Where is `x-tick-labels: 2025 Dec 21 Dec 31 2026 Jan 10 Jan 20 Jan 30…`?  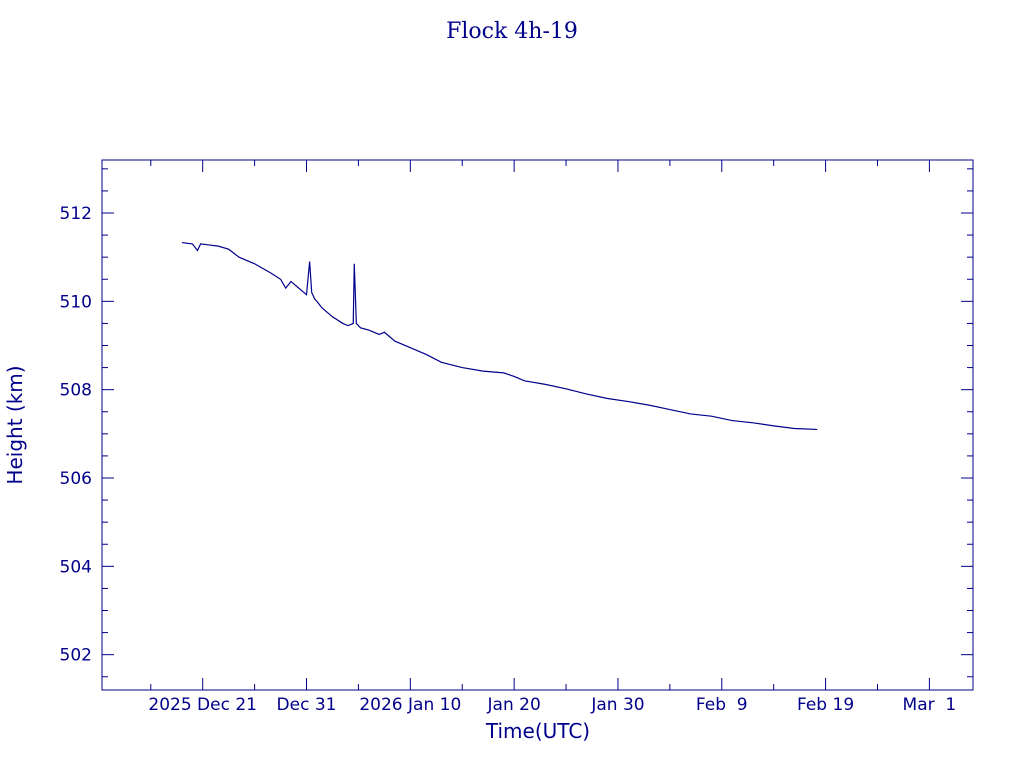
x-tick-labels: 2025 Dec 21 Dec 31 2026 Jan 10 Jan 20 Jan 30… is located at coordinates (552, 705).